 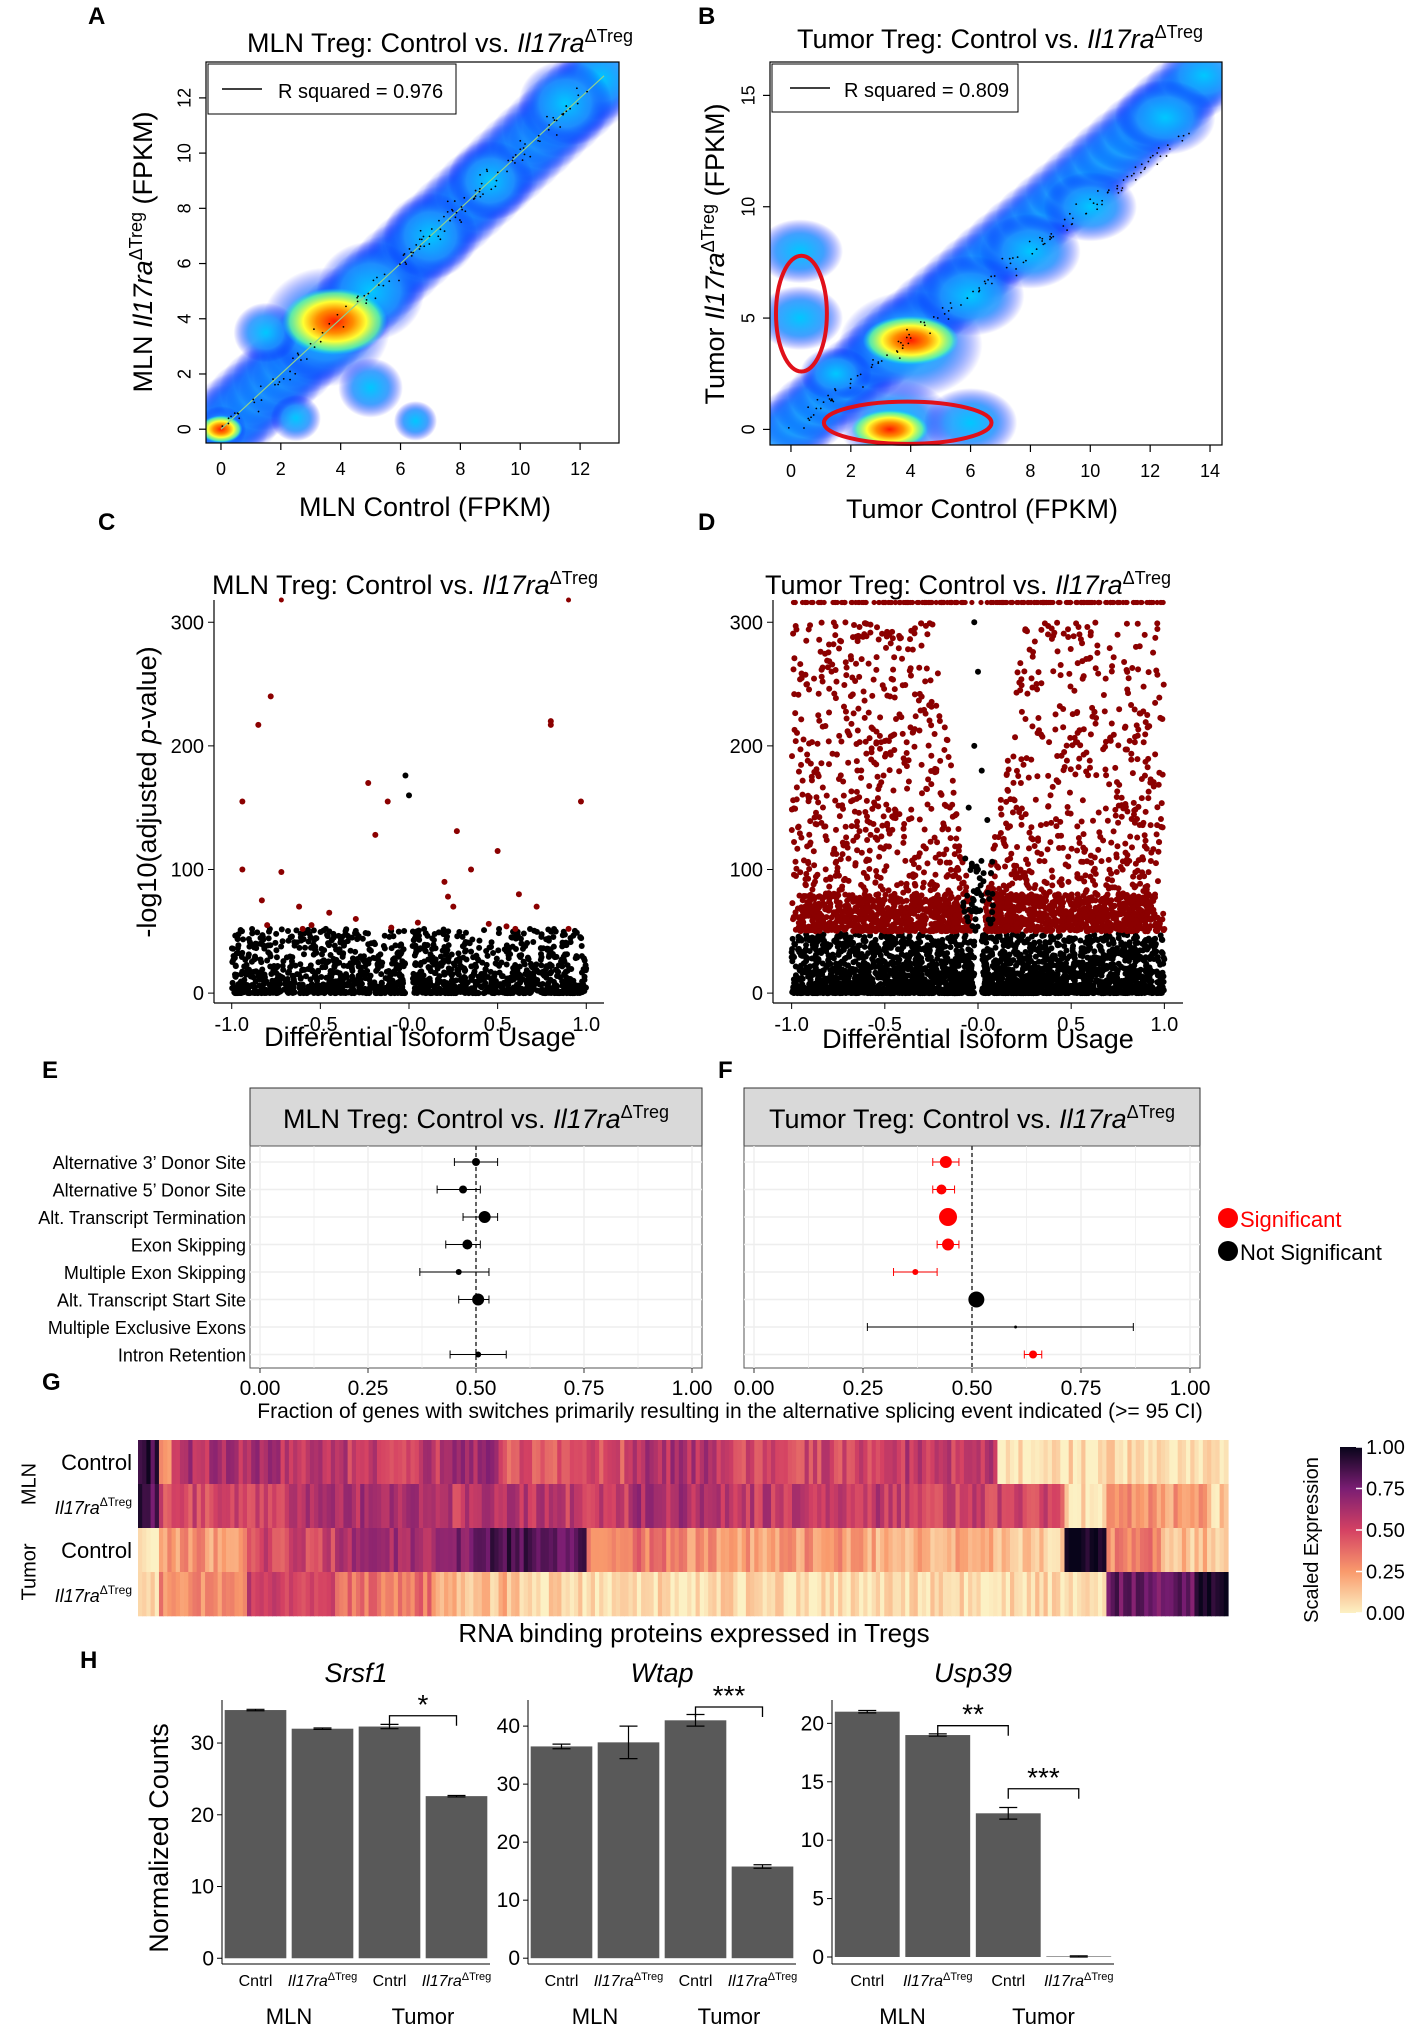 I want to click on panel-b-highlight-ellipse, so click(x=801, y=313).